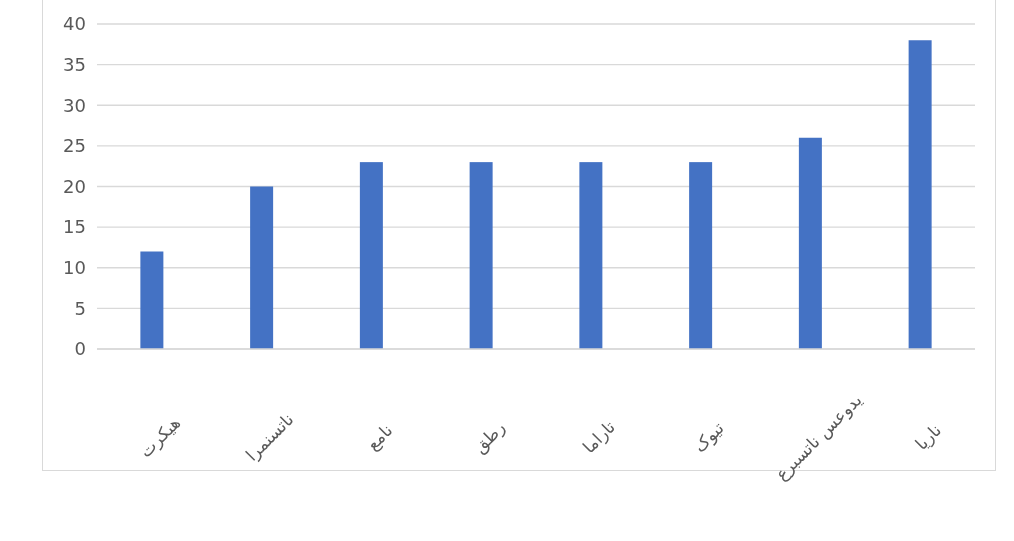  What do you see at coordinates (269, 437) in the screenshot?
I see `x-tick-label: ناتسنمرا` at bounding box center [269, 437].